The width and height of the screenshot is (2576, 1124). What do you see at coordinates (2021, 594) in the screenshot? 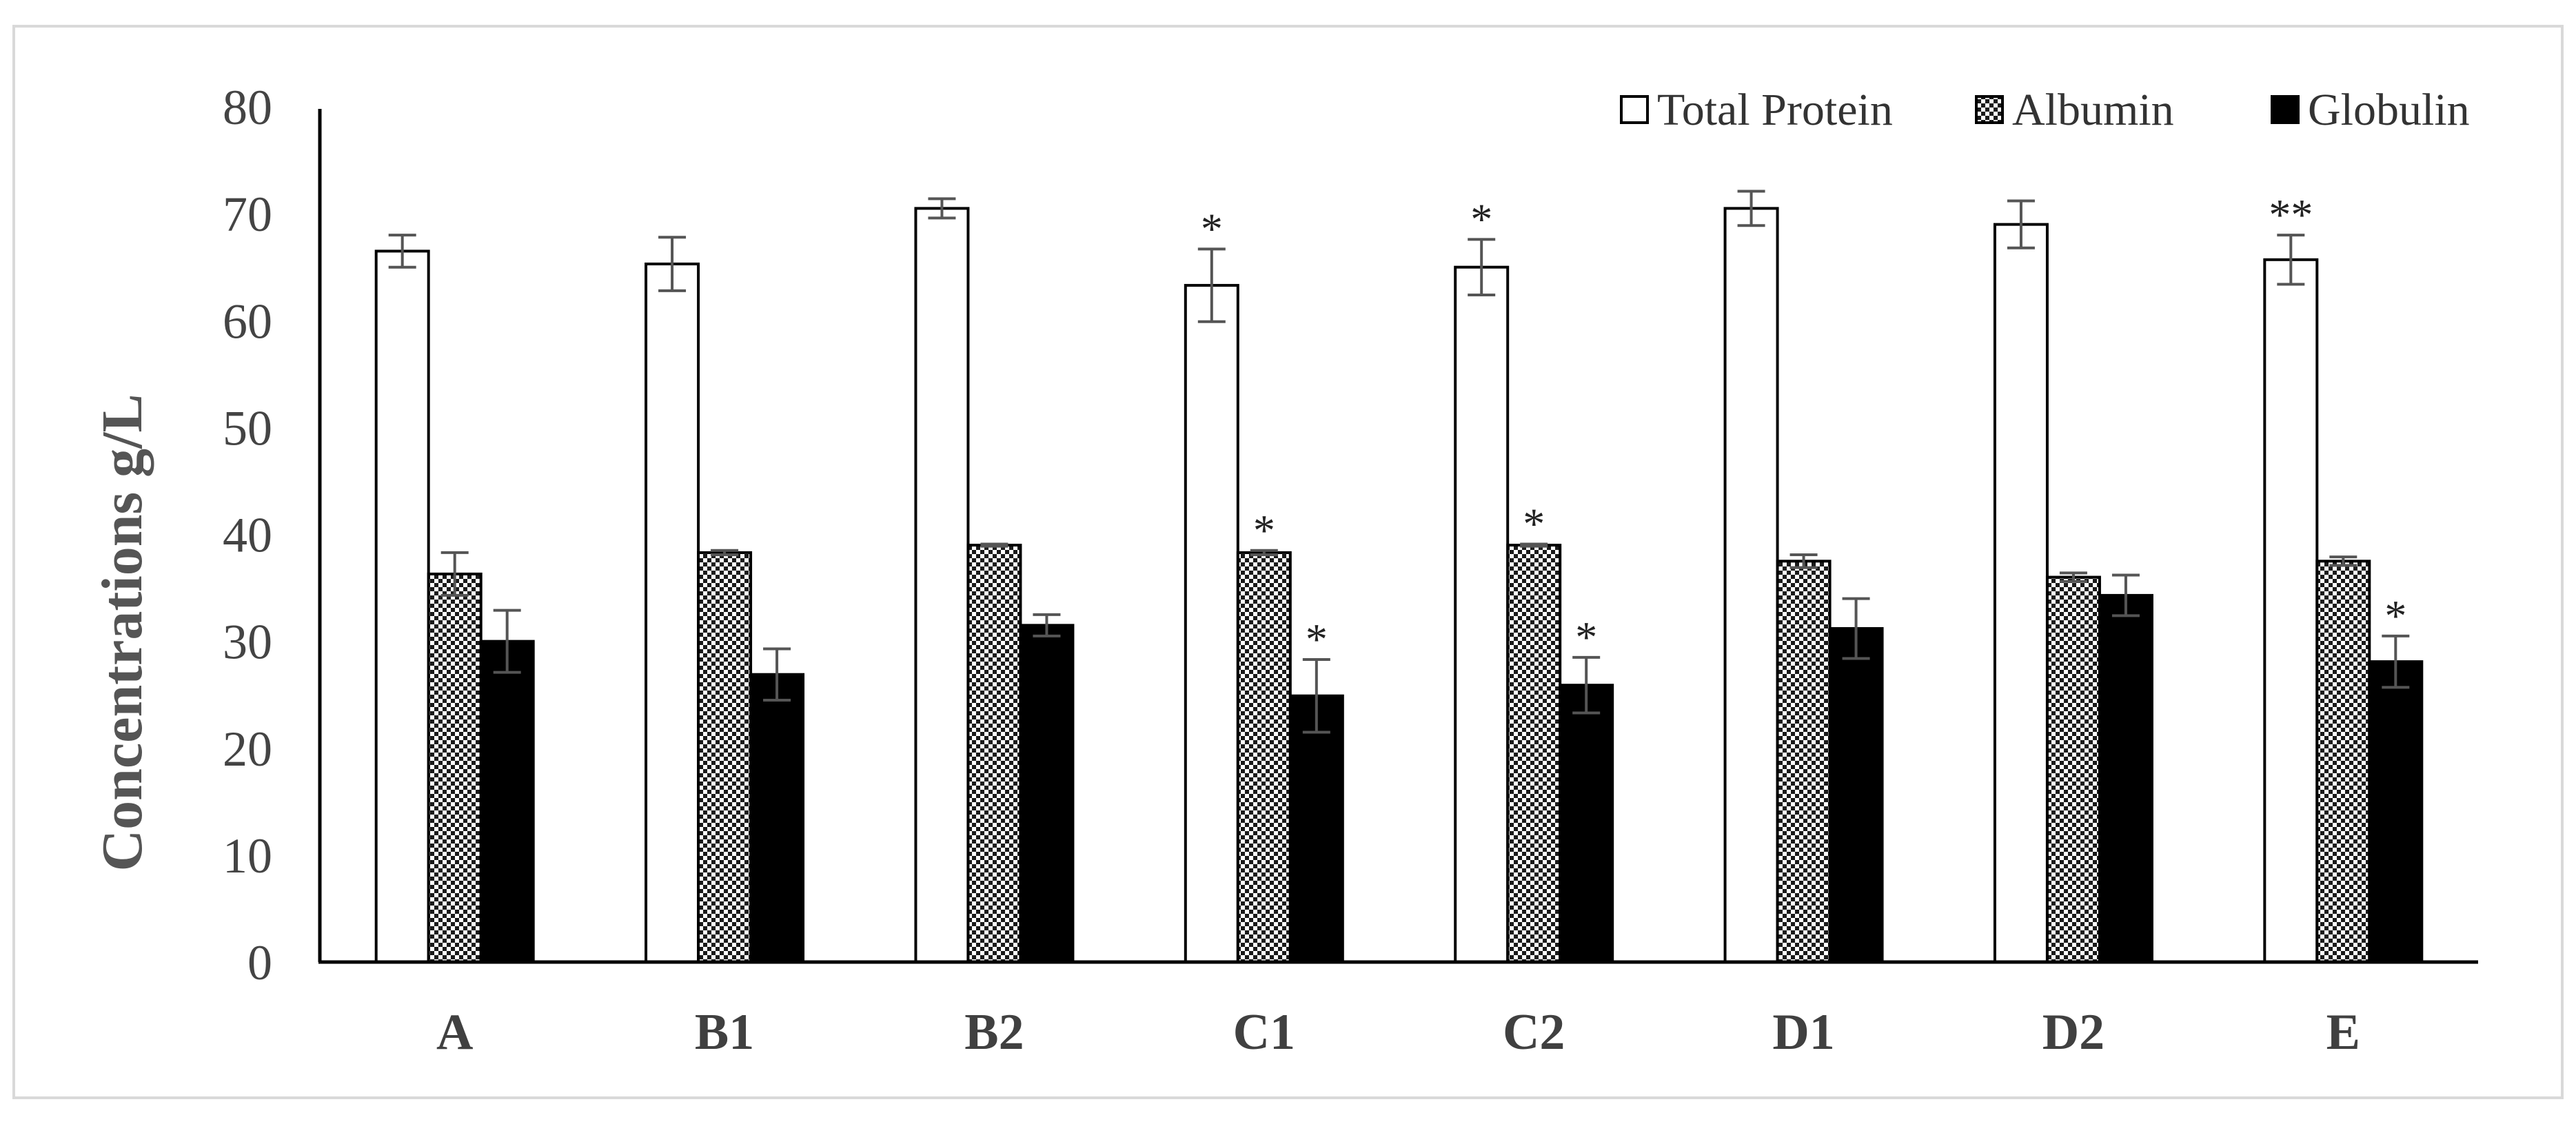
I see `bar-total-protein-d2` at bounding box center [2021, 594].